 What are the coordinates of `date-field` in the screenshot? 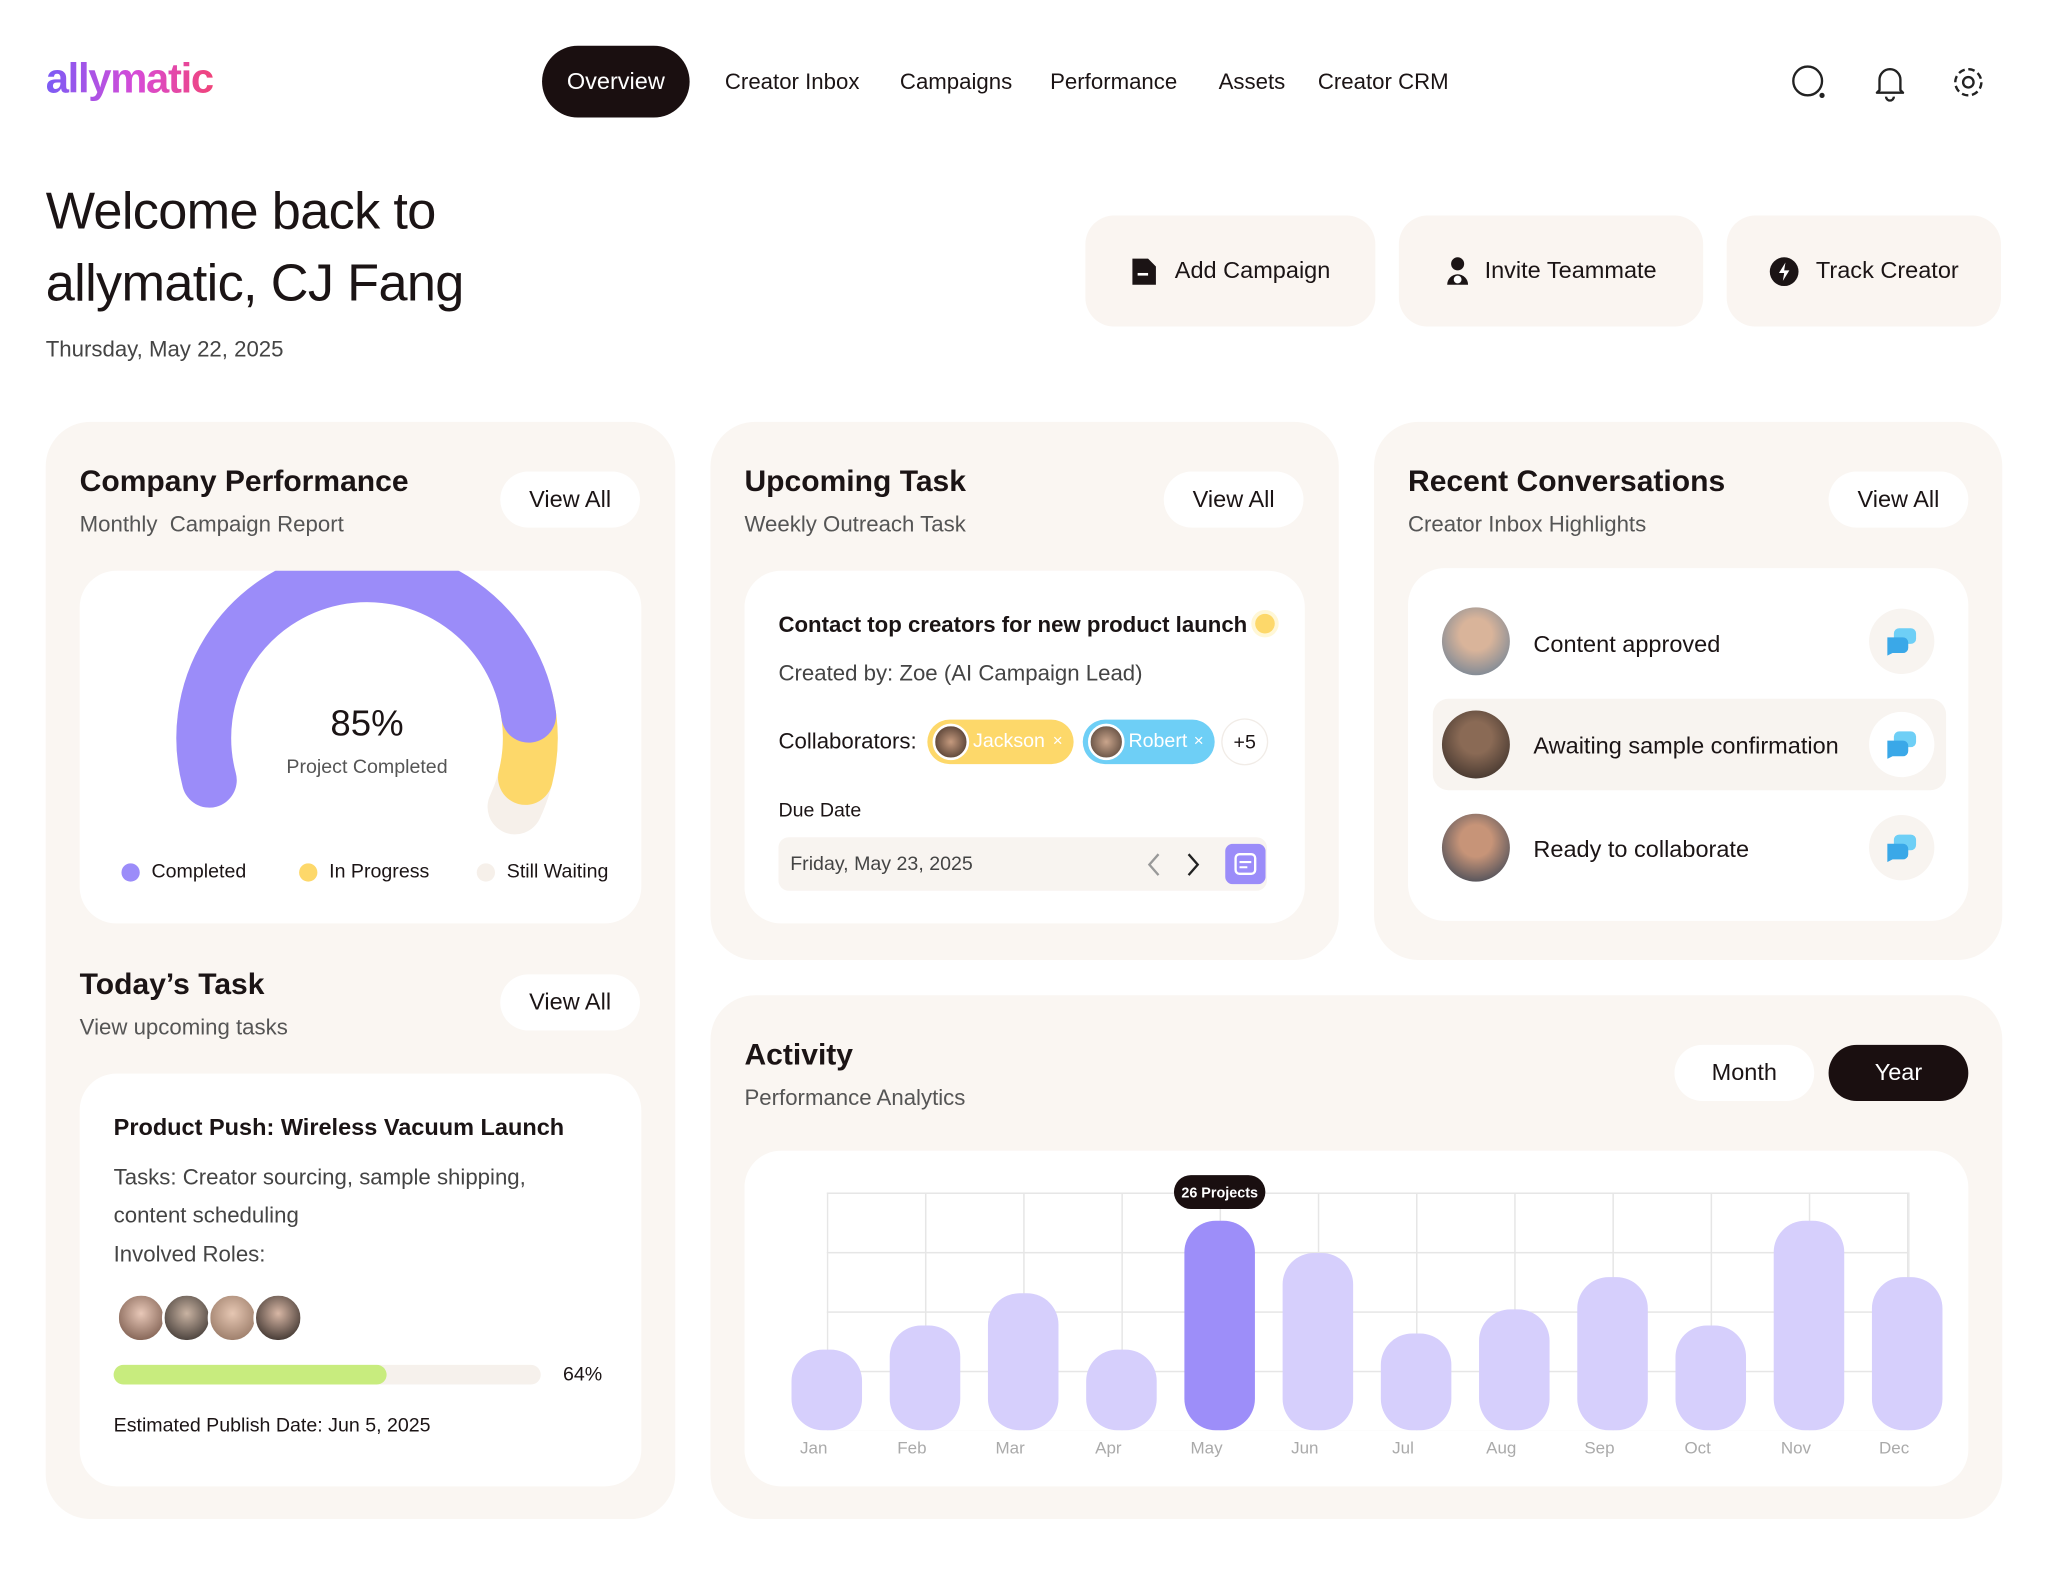 It's located at (1022, 864).